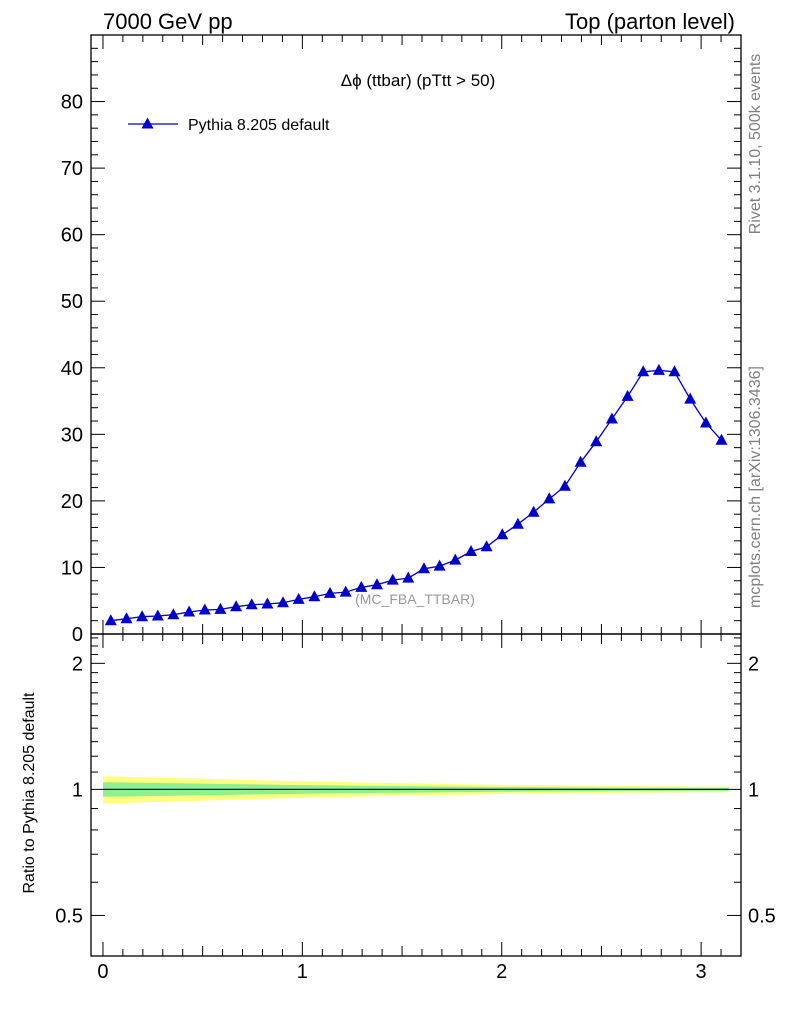 This screenshot has width=786, height=1024. Describe the element at coordinates (77, 664) in the screenshot. I see `ratio-y-tick-label: 2` at that location.